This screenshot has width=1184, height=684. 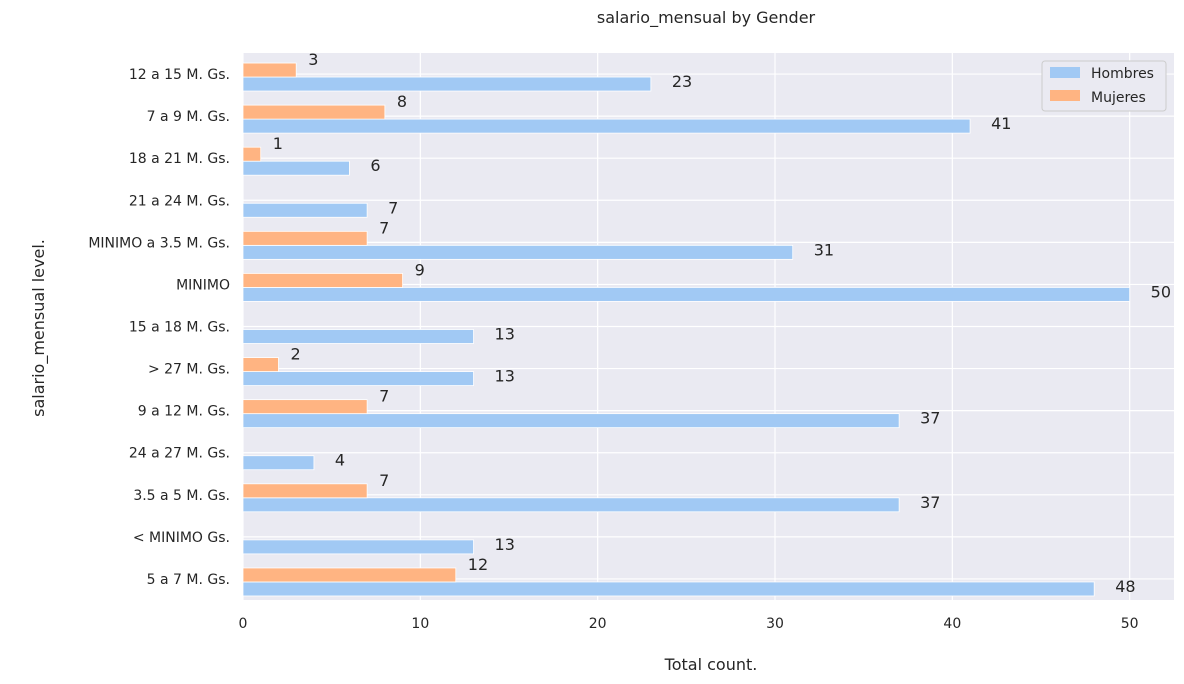 I want to click on x-tick-label: 30, so click(x=775, y=624).